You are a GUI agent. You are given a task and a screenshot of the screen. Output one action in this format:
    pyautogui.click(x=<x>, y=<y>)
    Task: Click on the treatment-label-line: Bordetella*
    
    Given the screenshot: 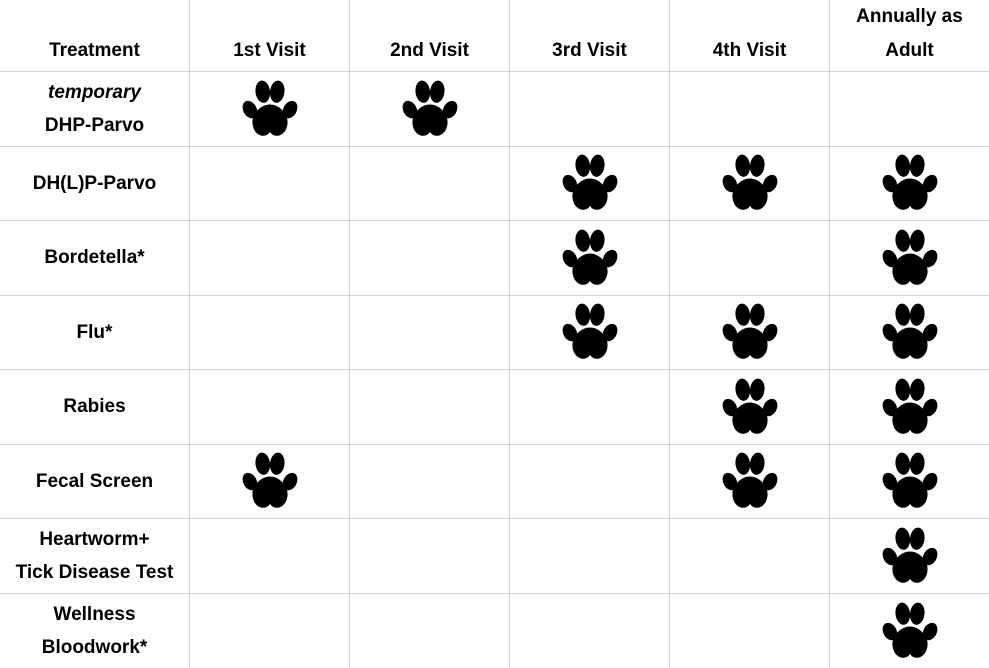 What is the action you would take?
    pyautogui.click(x=94, y=258)
    